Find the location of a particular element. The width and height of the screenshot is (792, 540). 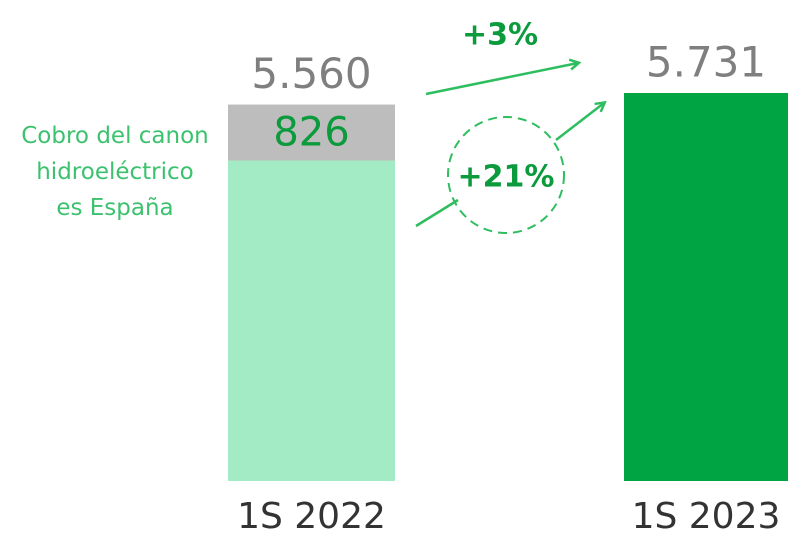

annotation: +3% is located at coordinates (500, 35).